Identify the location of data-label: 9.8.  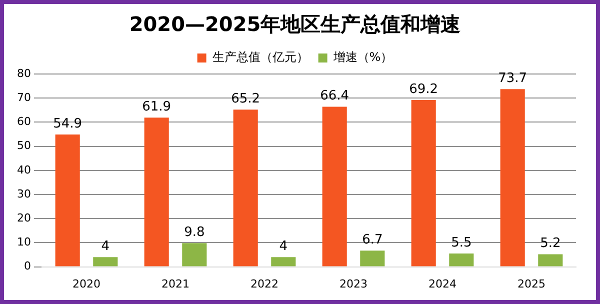
(194, 232).